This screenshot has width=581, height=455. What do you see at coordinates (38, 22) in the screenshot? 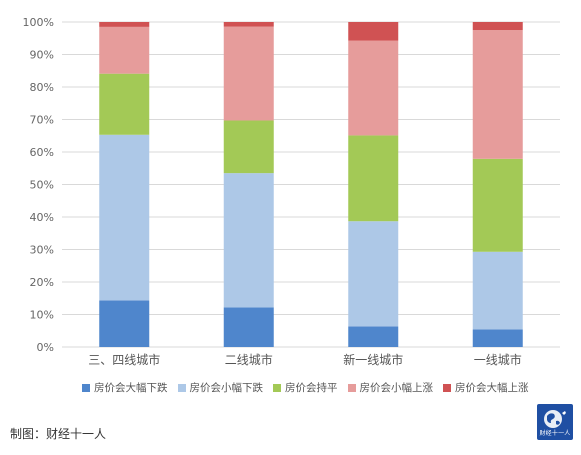
I see `y-tick-label: 100%` at bounding box center [38, 22].